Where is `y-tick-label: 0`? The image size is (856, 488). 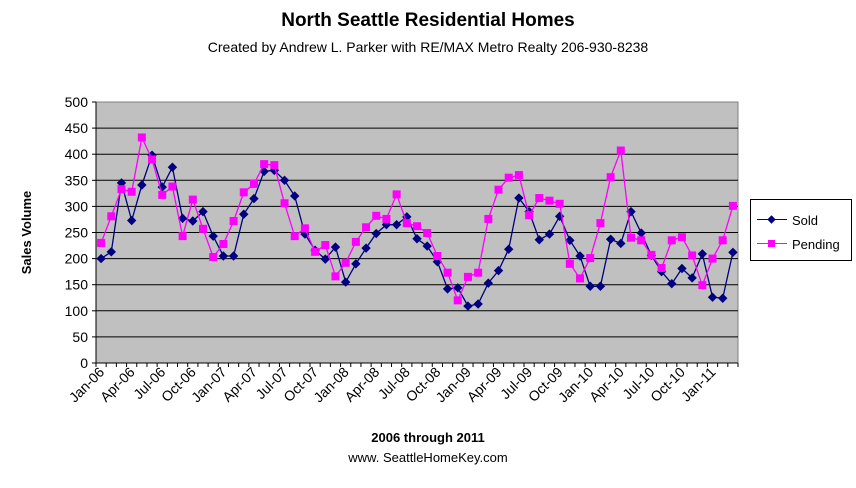 y-tick-label: 0 is located at coordinates (84, 363).